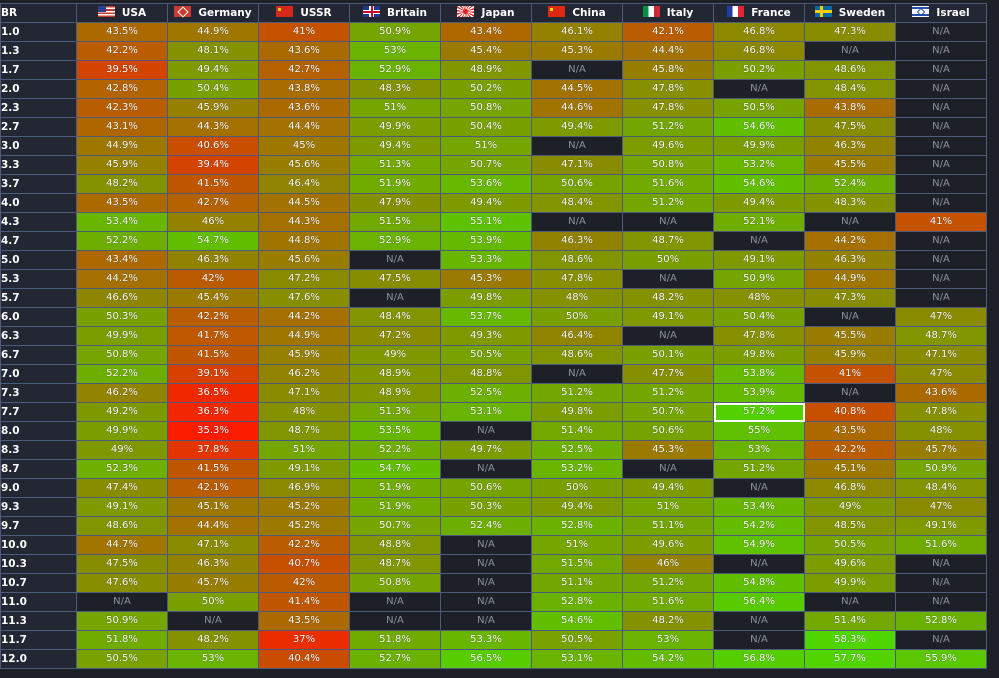  I want to click on winrate-cell-china: 52.8%, so click(577, 602).